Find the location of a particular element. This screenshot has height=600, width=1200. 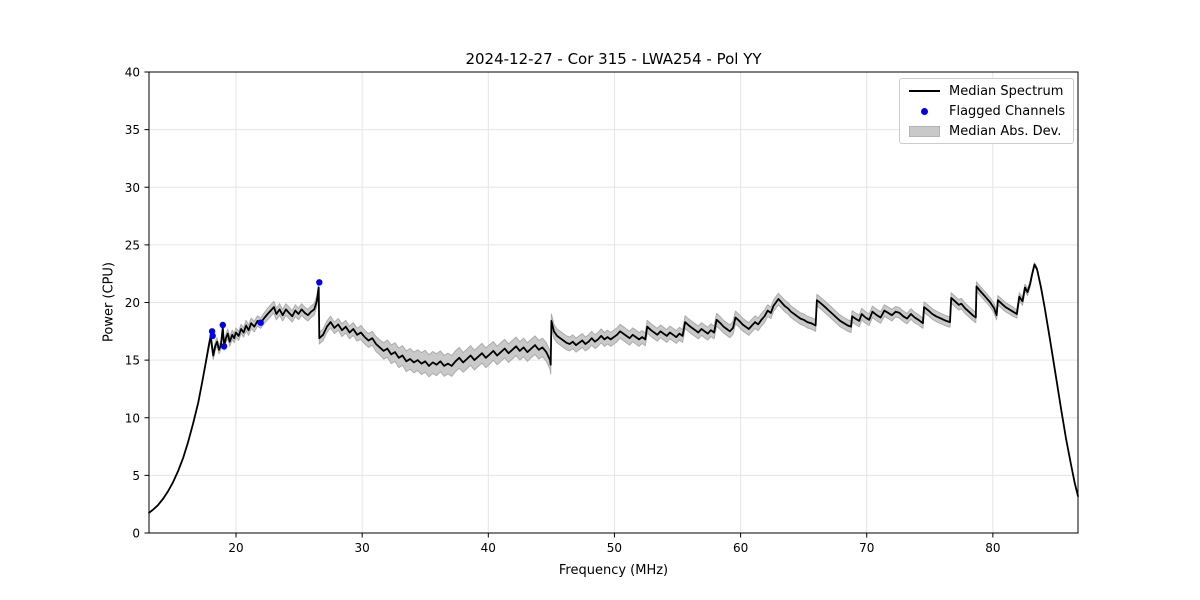

y-tick-label: 30 is located at coordinates (132, 188).